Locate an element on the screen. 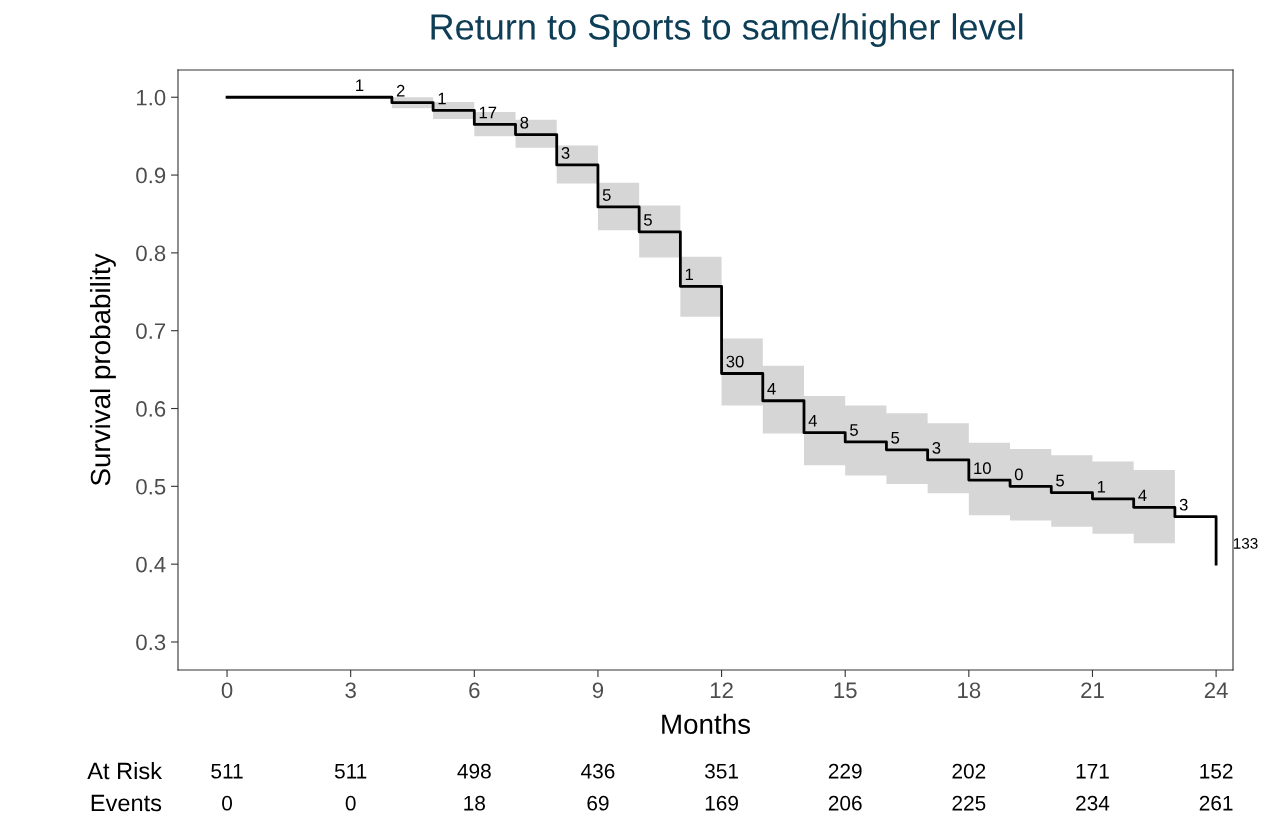 The height and width of the screenshot is (818, 1273). text: 229 is located at coordinates (845, 771).